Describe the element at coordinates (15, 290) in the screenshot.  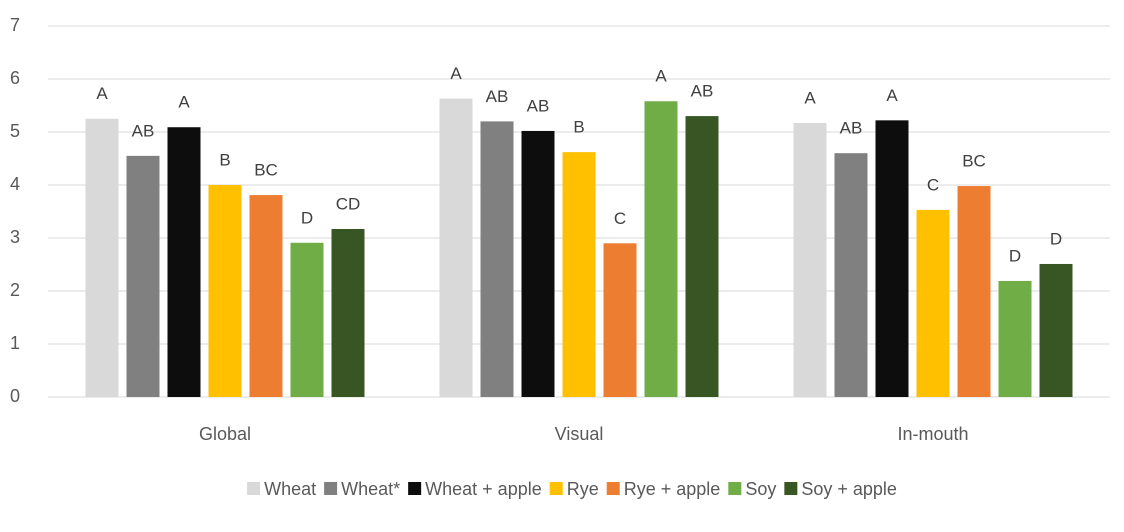
I see `y-tick-label: 2` at that location.